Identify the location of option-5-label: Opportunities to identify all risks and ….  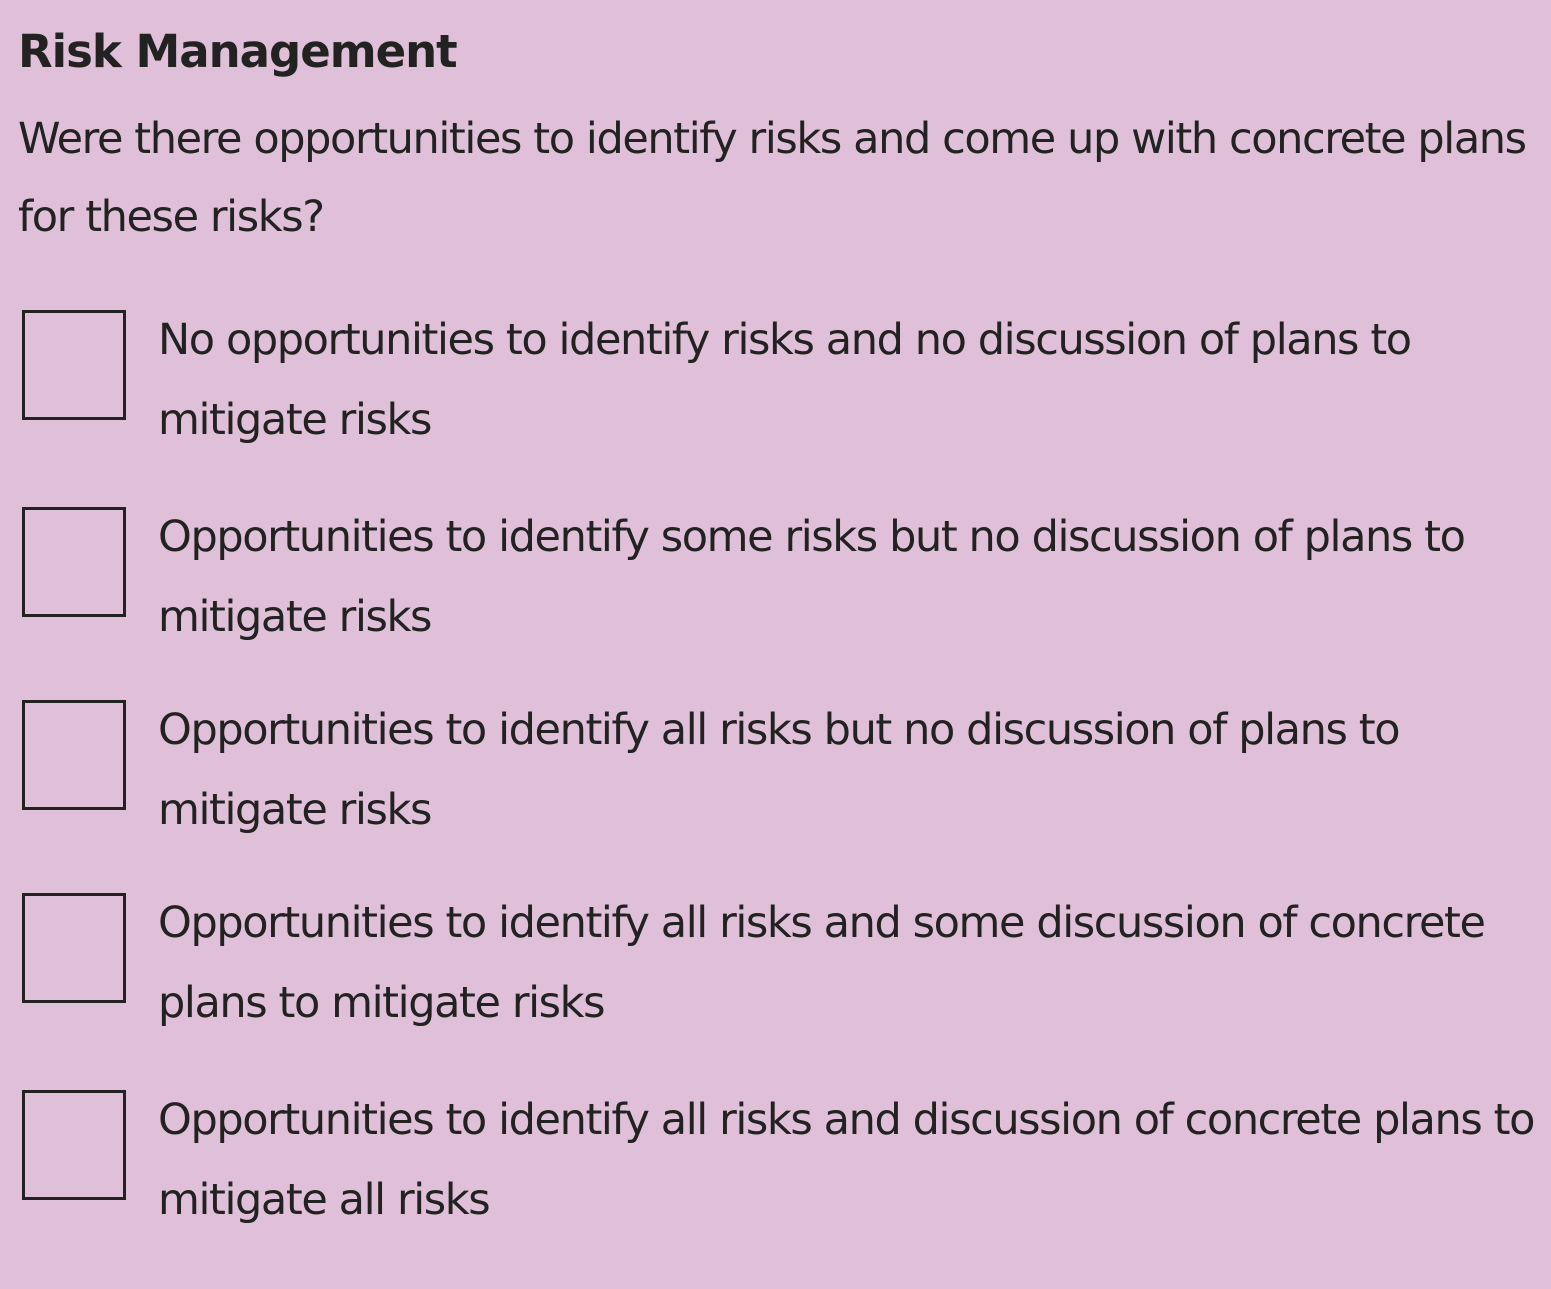
(846, 1160).